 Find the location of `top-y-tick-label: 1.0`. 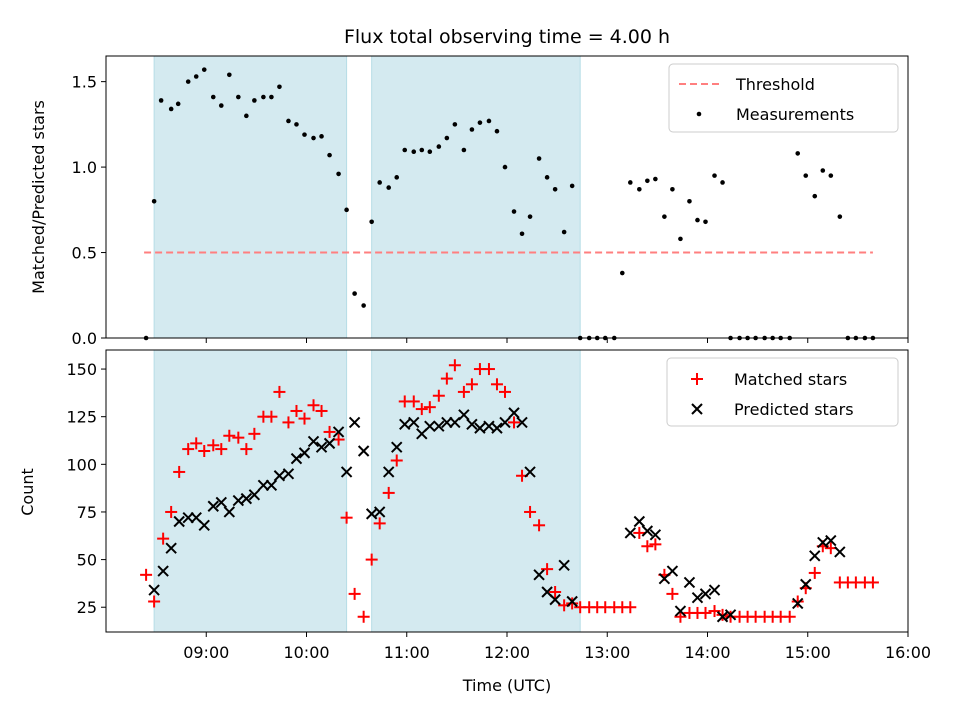

top-y-tick-label: 1.0 is located at coordinates (84, 167).